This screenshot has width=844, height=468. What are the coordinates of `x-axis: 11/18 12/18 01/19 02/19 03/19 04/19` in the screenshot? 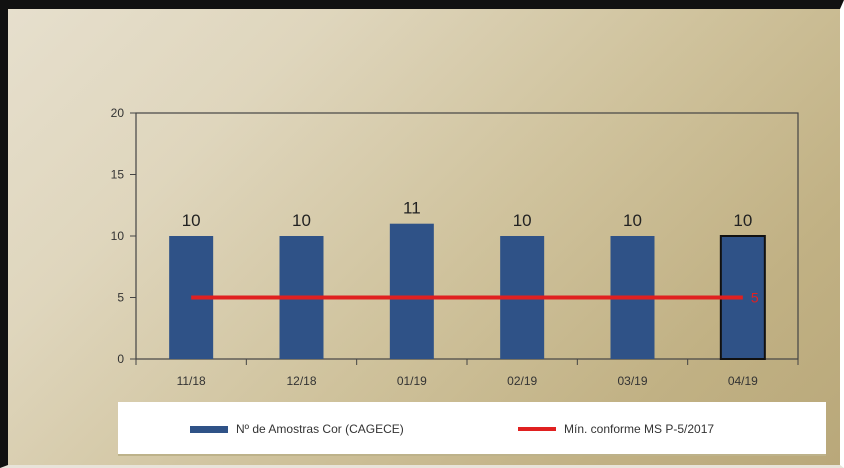 It's located at (467, 373).